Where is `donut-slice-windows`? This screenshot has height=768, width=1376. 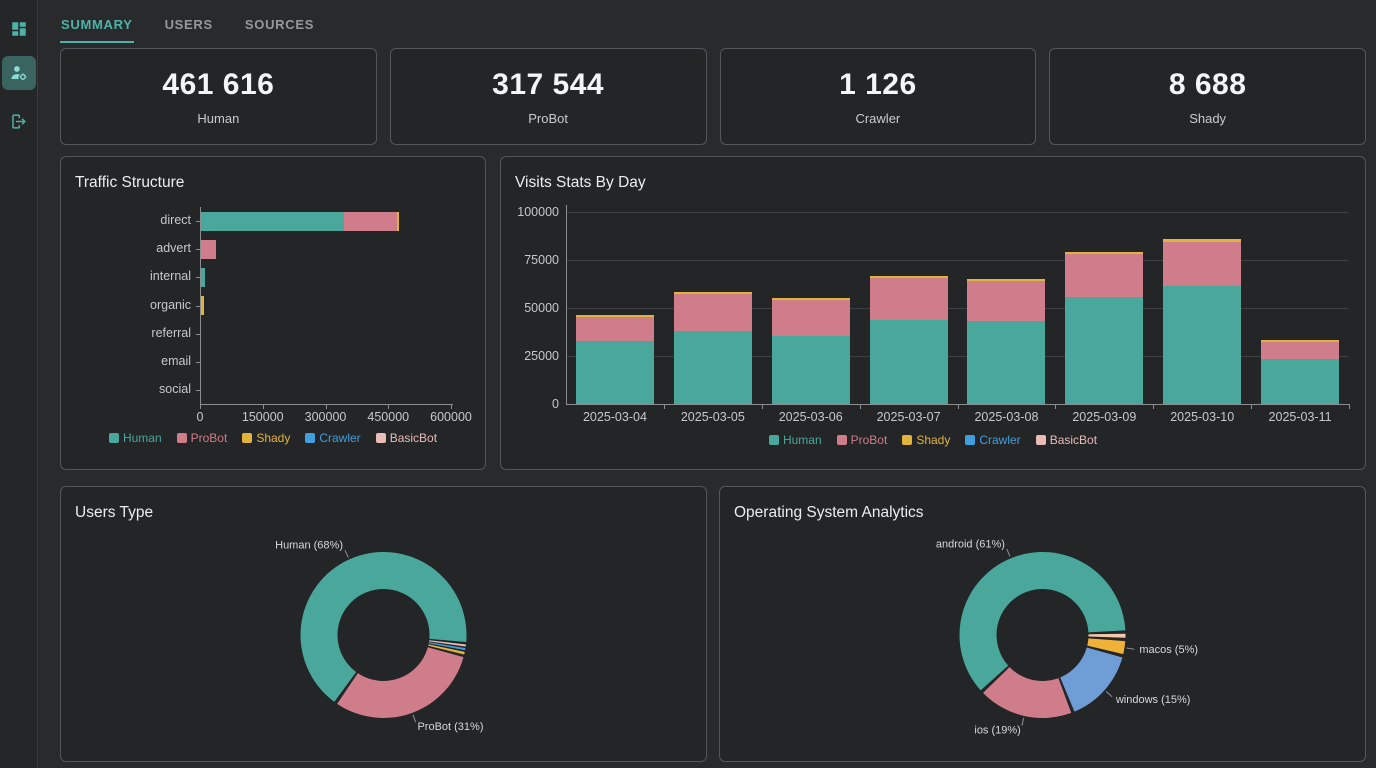
donut-slice-windows is located at coordinates (1091, 679).